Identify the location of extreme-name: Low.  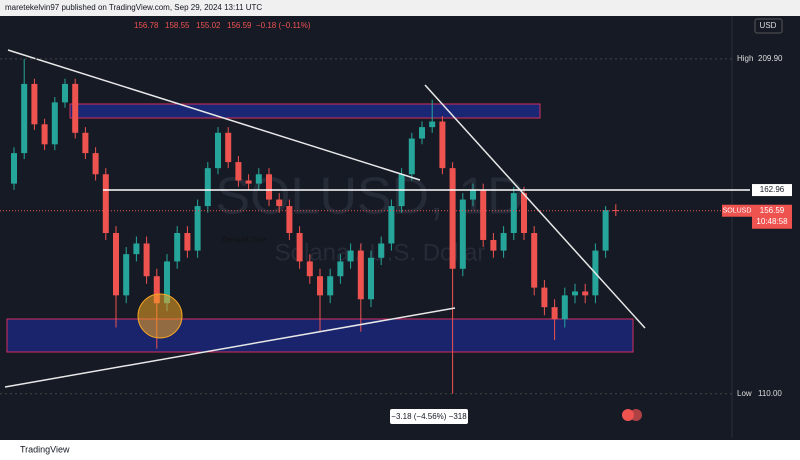
(744, 393).